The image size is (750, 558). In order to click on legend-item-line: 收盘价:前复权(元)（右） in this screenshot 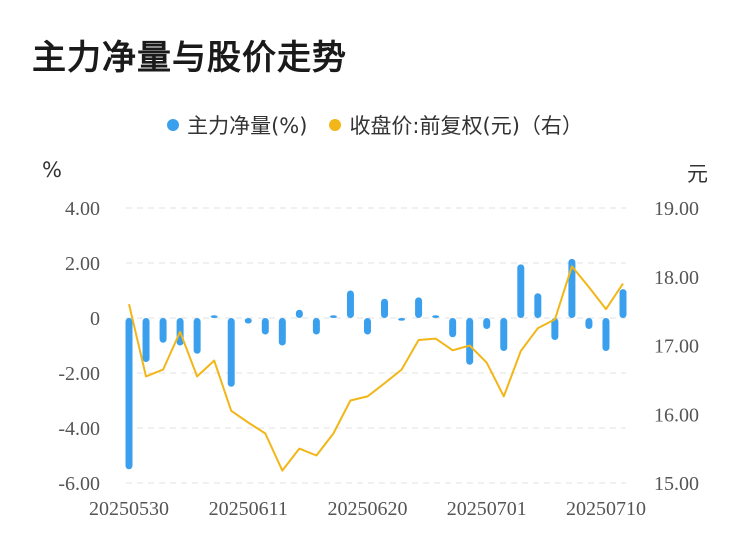, I will do `click(456, 125)`.